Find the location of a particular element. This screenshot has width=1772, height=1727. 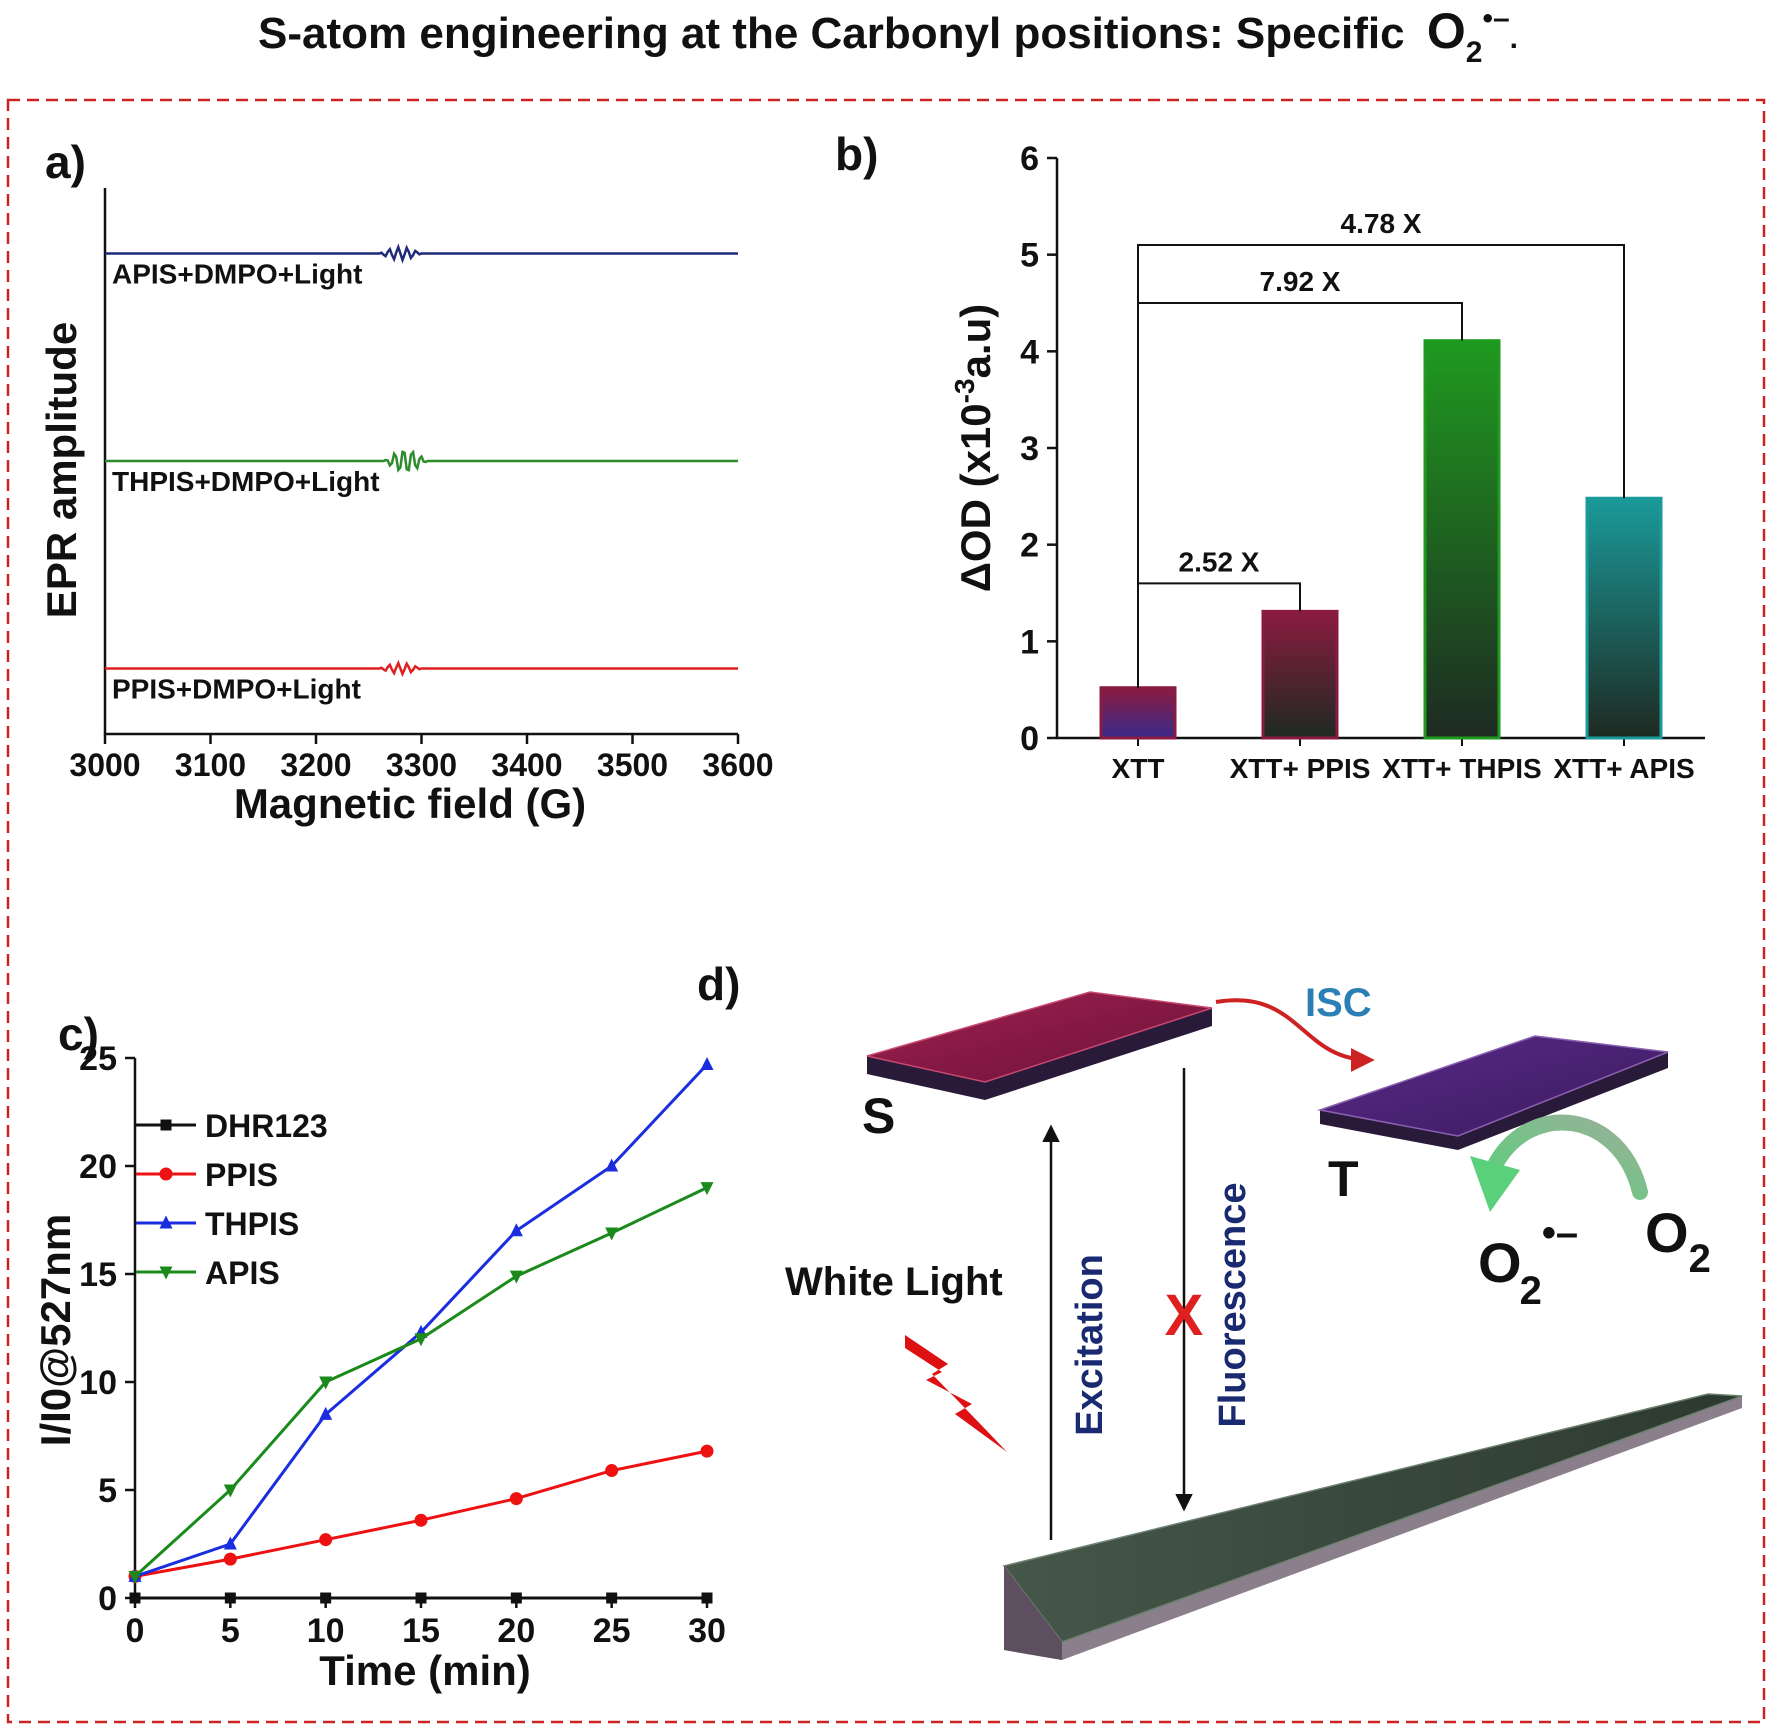

panel-c-legend-label: PPIS is located at coordinates (241, 1175).